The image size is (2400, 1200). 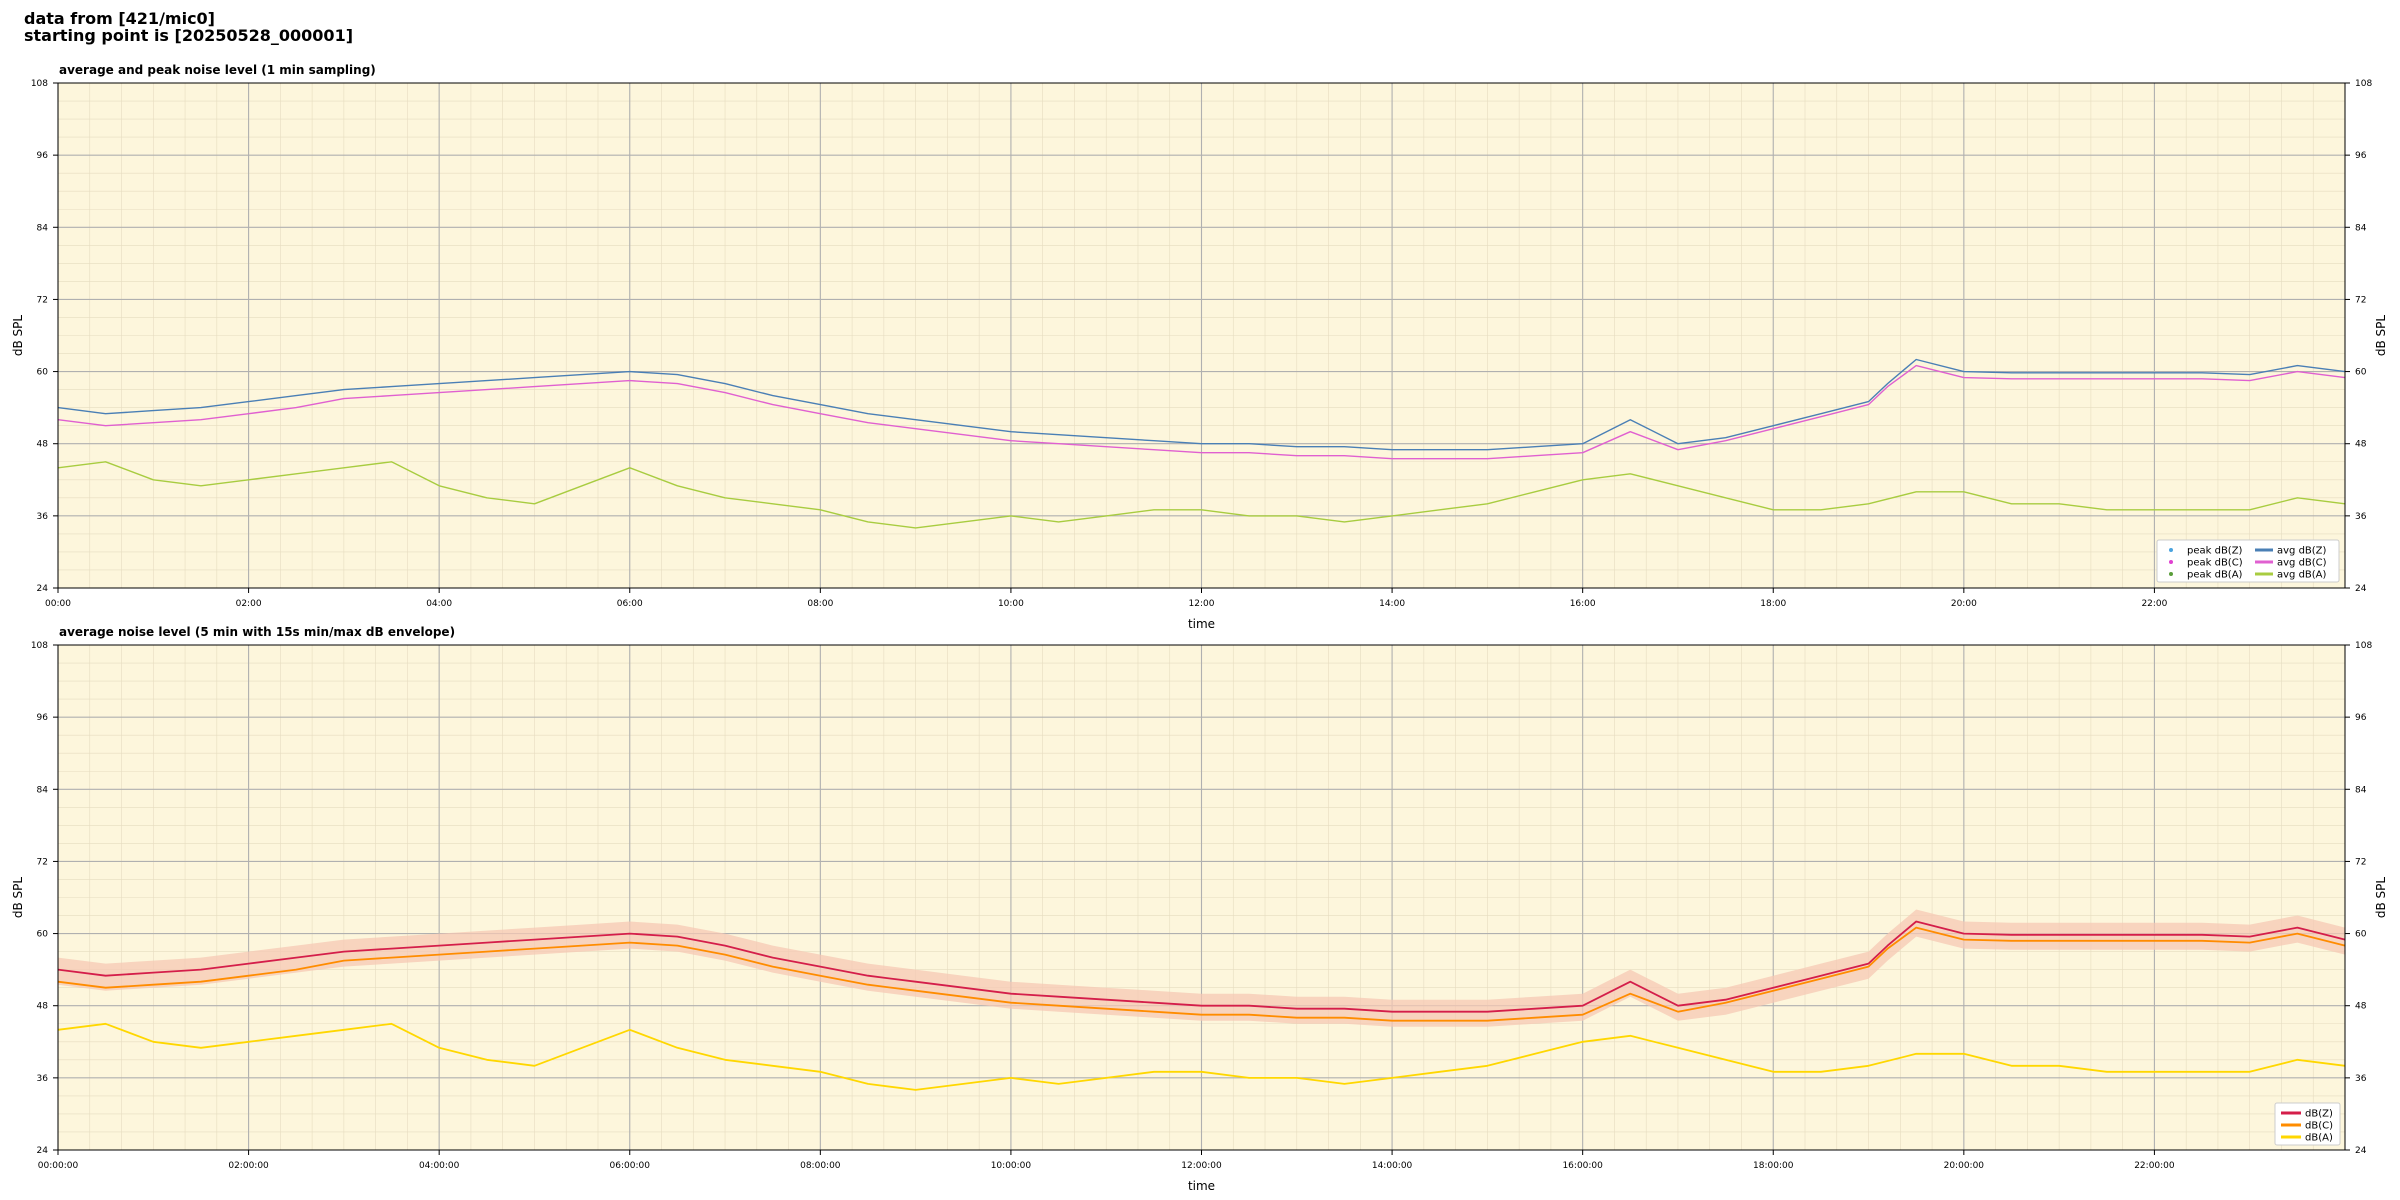 I want to click on legend: dB(Z)dB(C)dB(A), so click(x=2307, y=1124).